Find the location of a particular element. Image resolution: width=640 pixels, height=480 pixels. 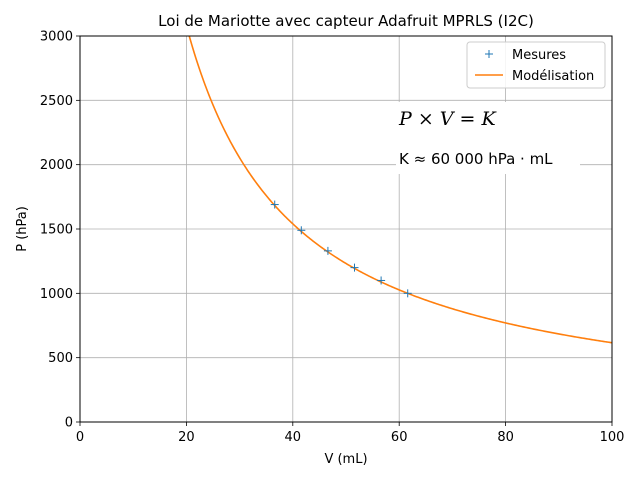

x-tick-label: 20 is located at coordinates (186, 437).